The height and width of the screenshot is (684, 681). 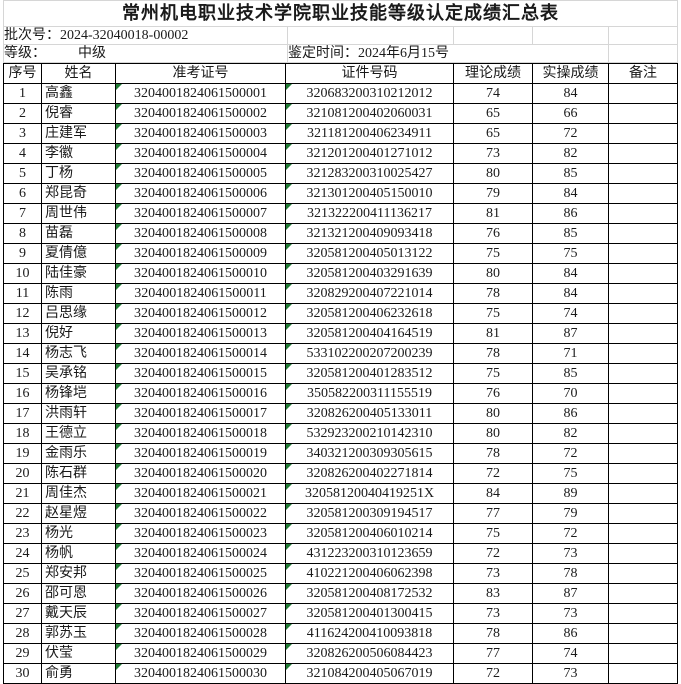 I want to click on cell-index: 3, so click(x=22, y=133).